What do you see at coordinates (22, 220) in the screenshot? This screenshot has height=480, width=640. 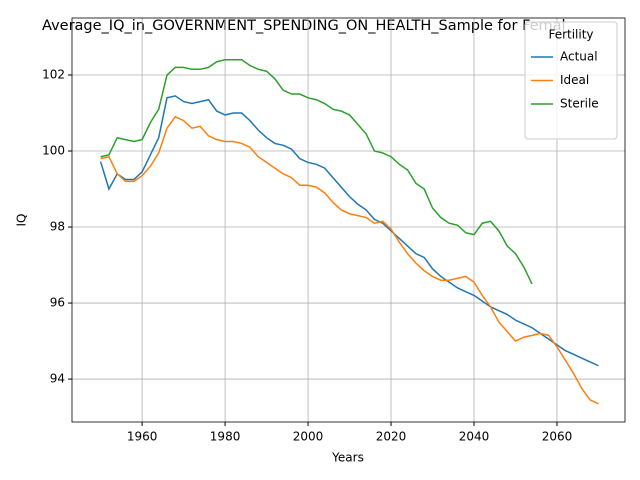 I see `y-axis-label: IQ` at bounding box center [22, 220].